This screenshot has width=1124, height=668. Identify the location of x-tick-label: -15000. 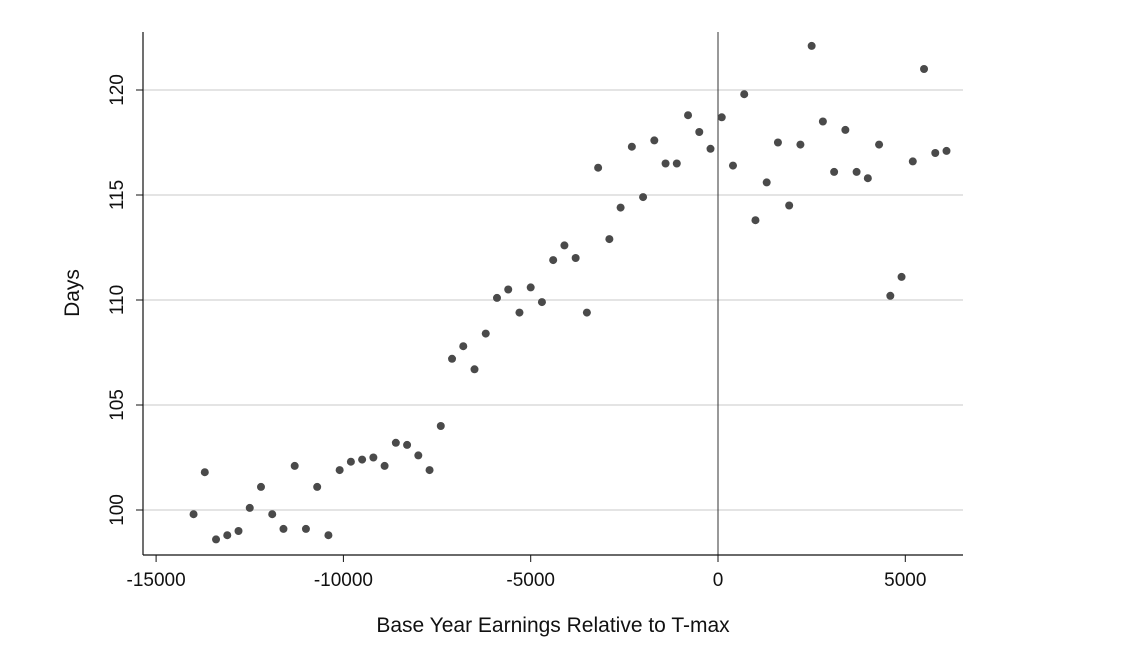
(156, 580).